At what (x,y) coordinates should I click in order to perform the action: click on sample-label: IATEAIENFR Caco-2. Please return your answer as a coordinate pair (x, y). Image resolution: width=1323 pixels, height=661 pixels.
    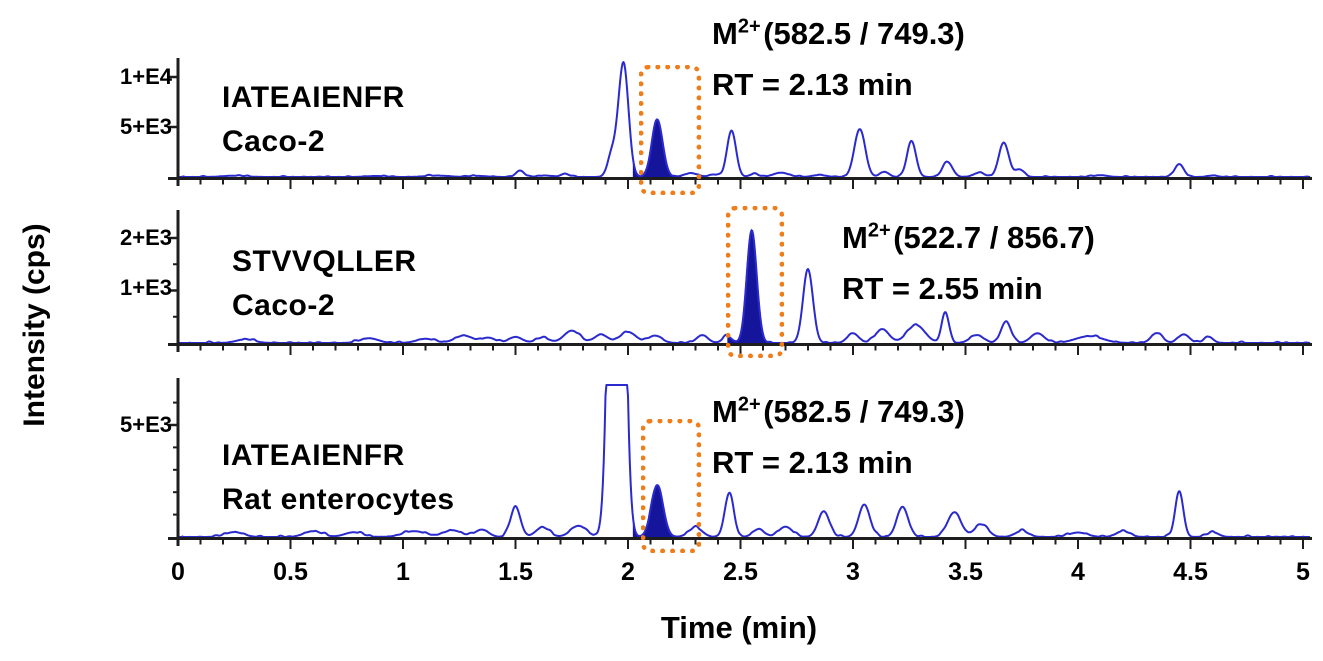
    Looking at the image, I should click on (313, 120).